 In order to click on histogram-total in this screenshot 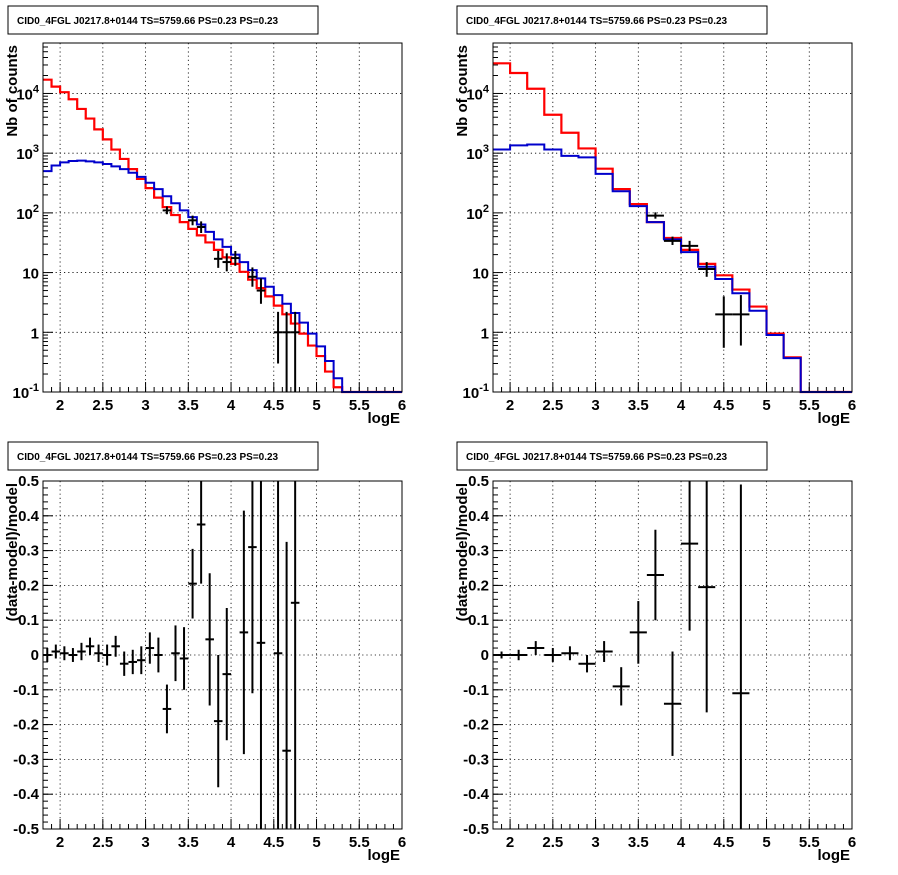, I will do `click(222, 236)`.